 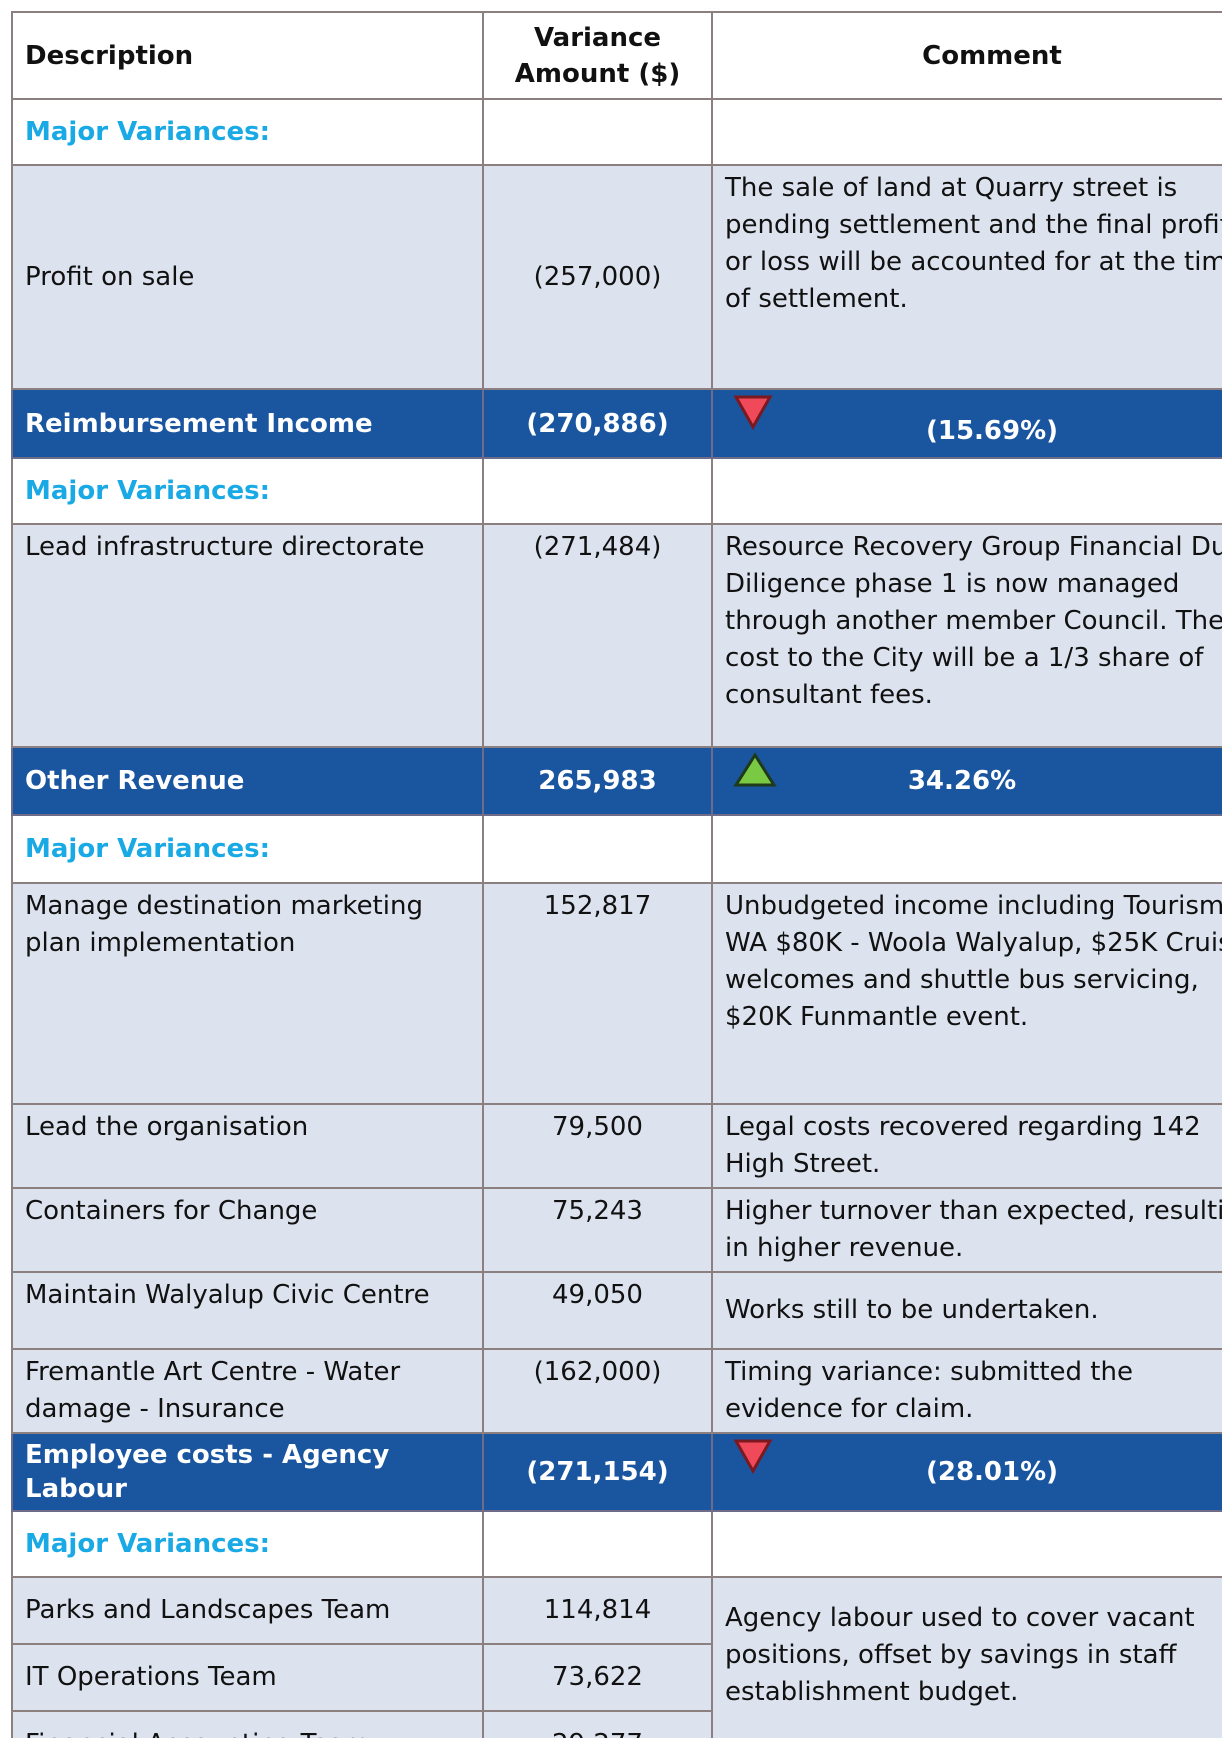 What do you see at coordinates (247, 1310) in the screenshot?
I see `description: Maintain Walyalup Civic Centre` at bounding box center [247, 1310].